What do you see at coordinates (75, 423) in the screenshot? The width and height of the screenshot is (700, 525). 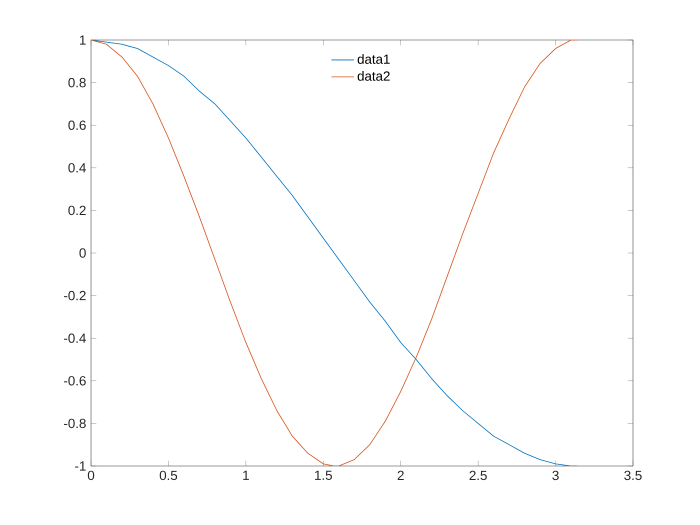 I see `y-tick-label: -0.8` at bounding box center [75, 423].